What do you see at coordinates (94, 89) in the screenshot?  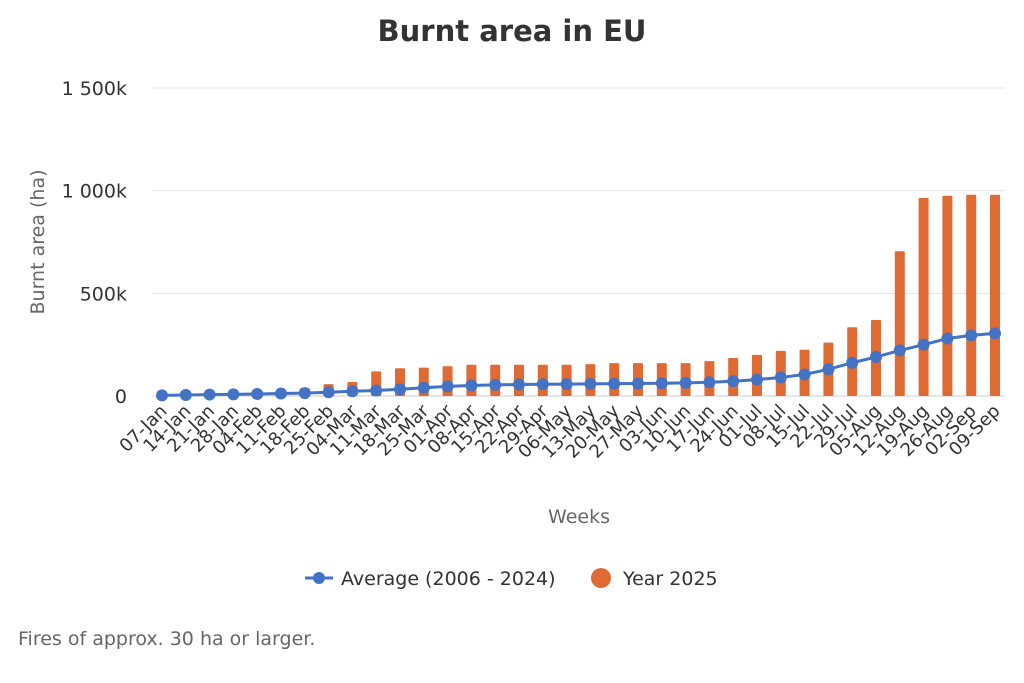 I see `y-tick-label: 1 500k` at bounding box center [94, 89].